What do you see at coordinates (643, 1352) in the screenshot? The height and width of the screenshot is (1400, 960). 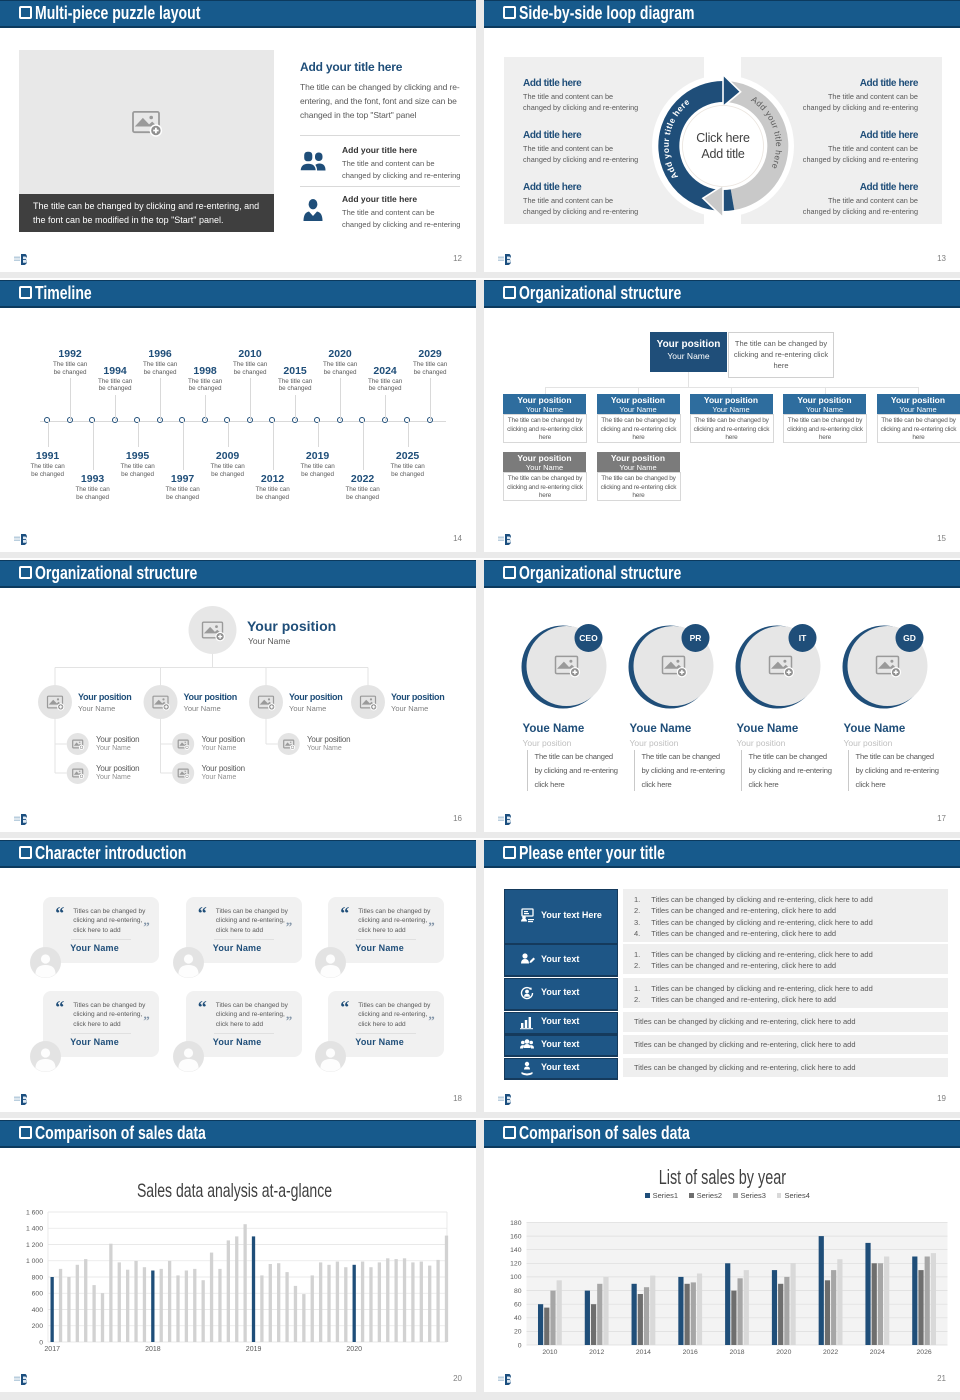 I see `svg-text: 2014` at bounding box center [643, 1352].